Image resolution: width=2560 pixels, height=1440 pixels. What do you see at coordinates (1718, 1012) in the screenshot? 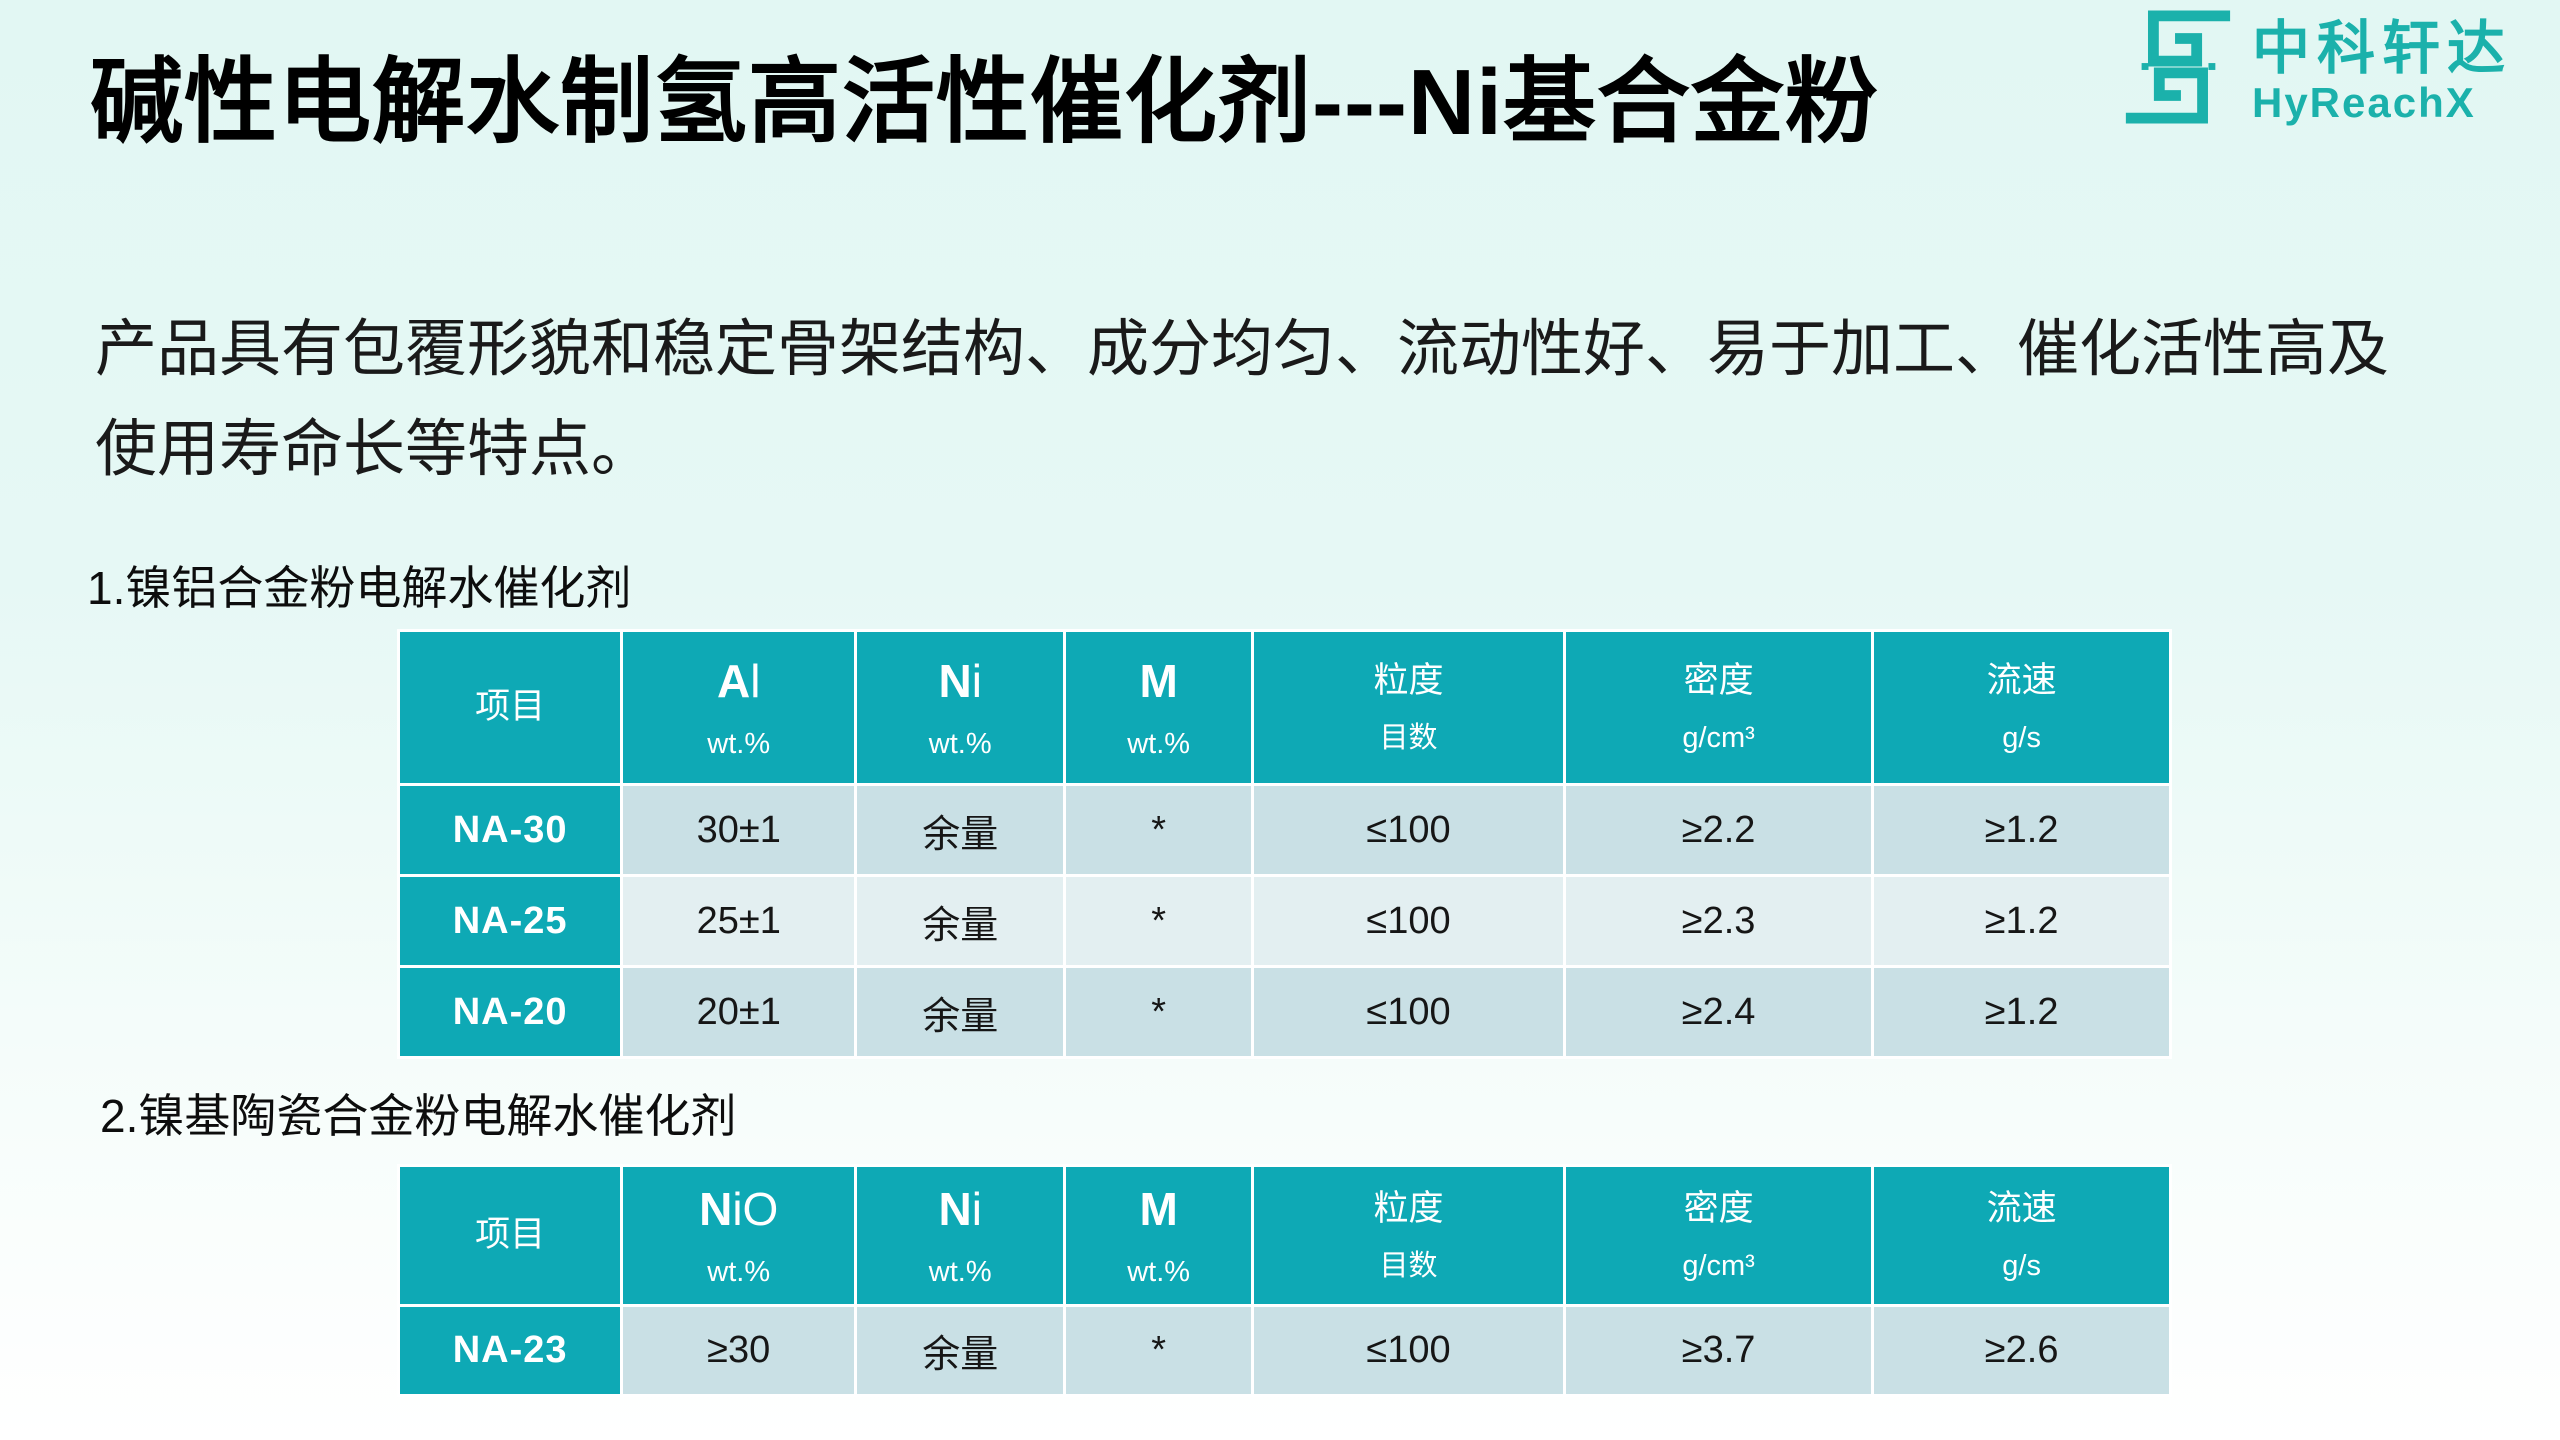
I see `value-cell: ≥2.4` at bounding box center [1718, 1012].